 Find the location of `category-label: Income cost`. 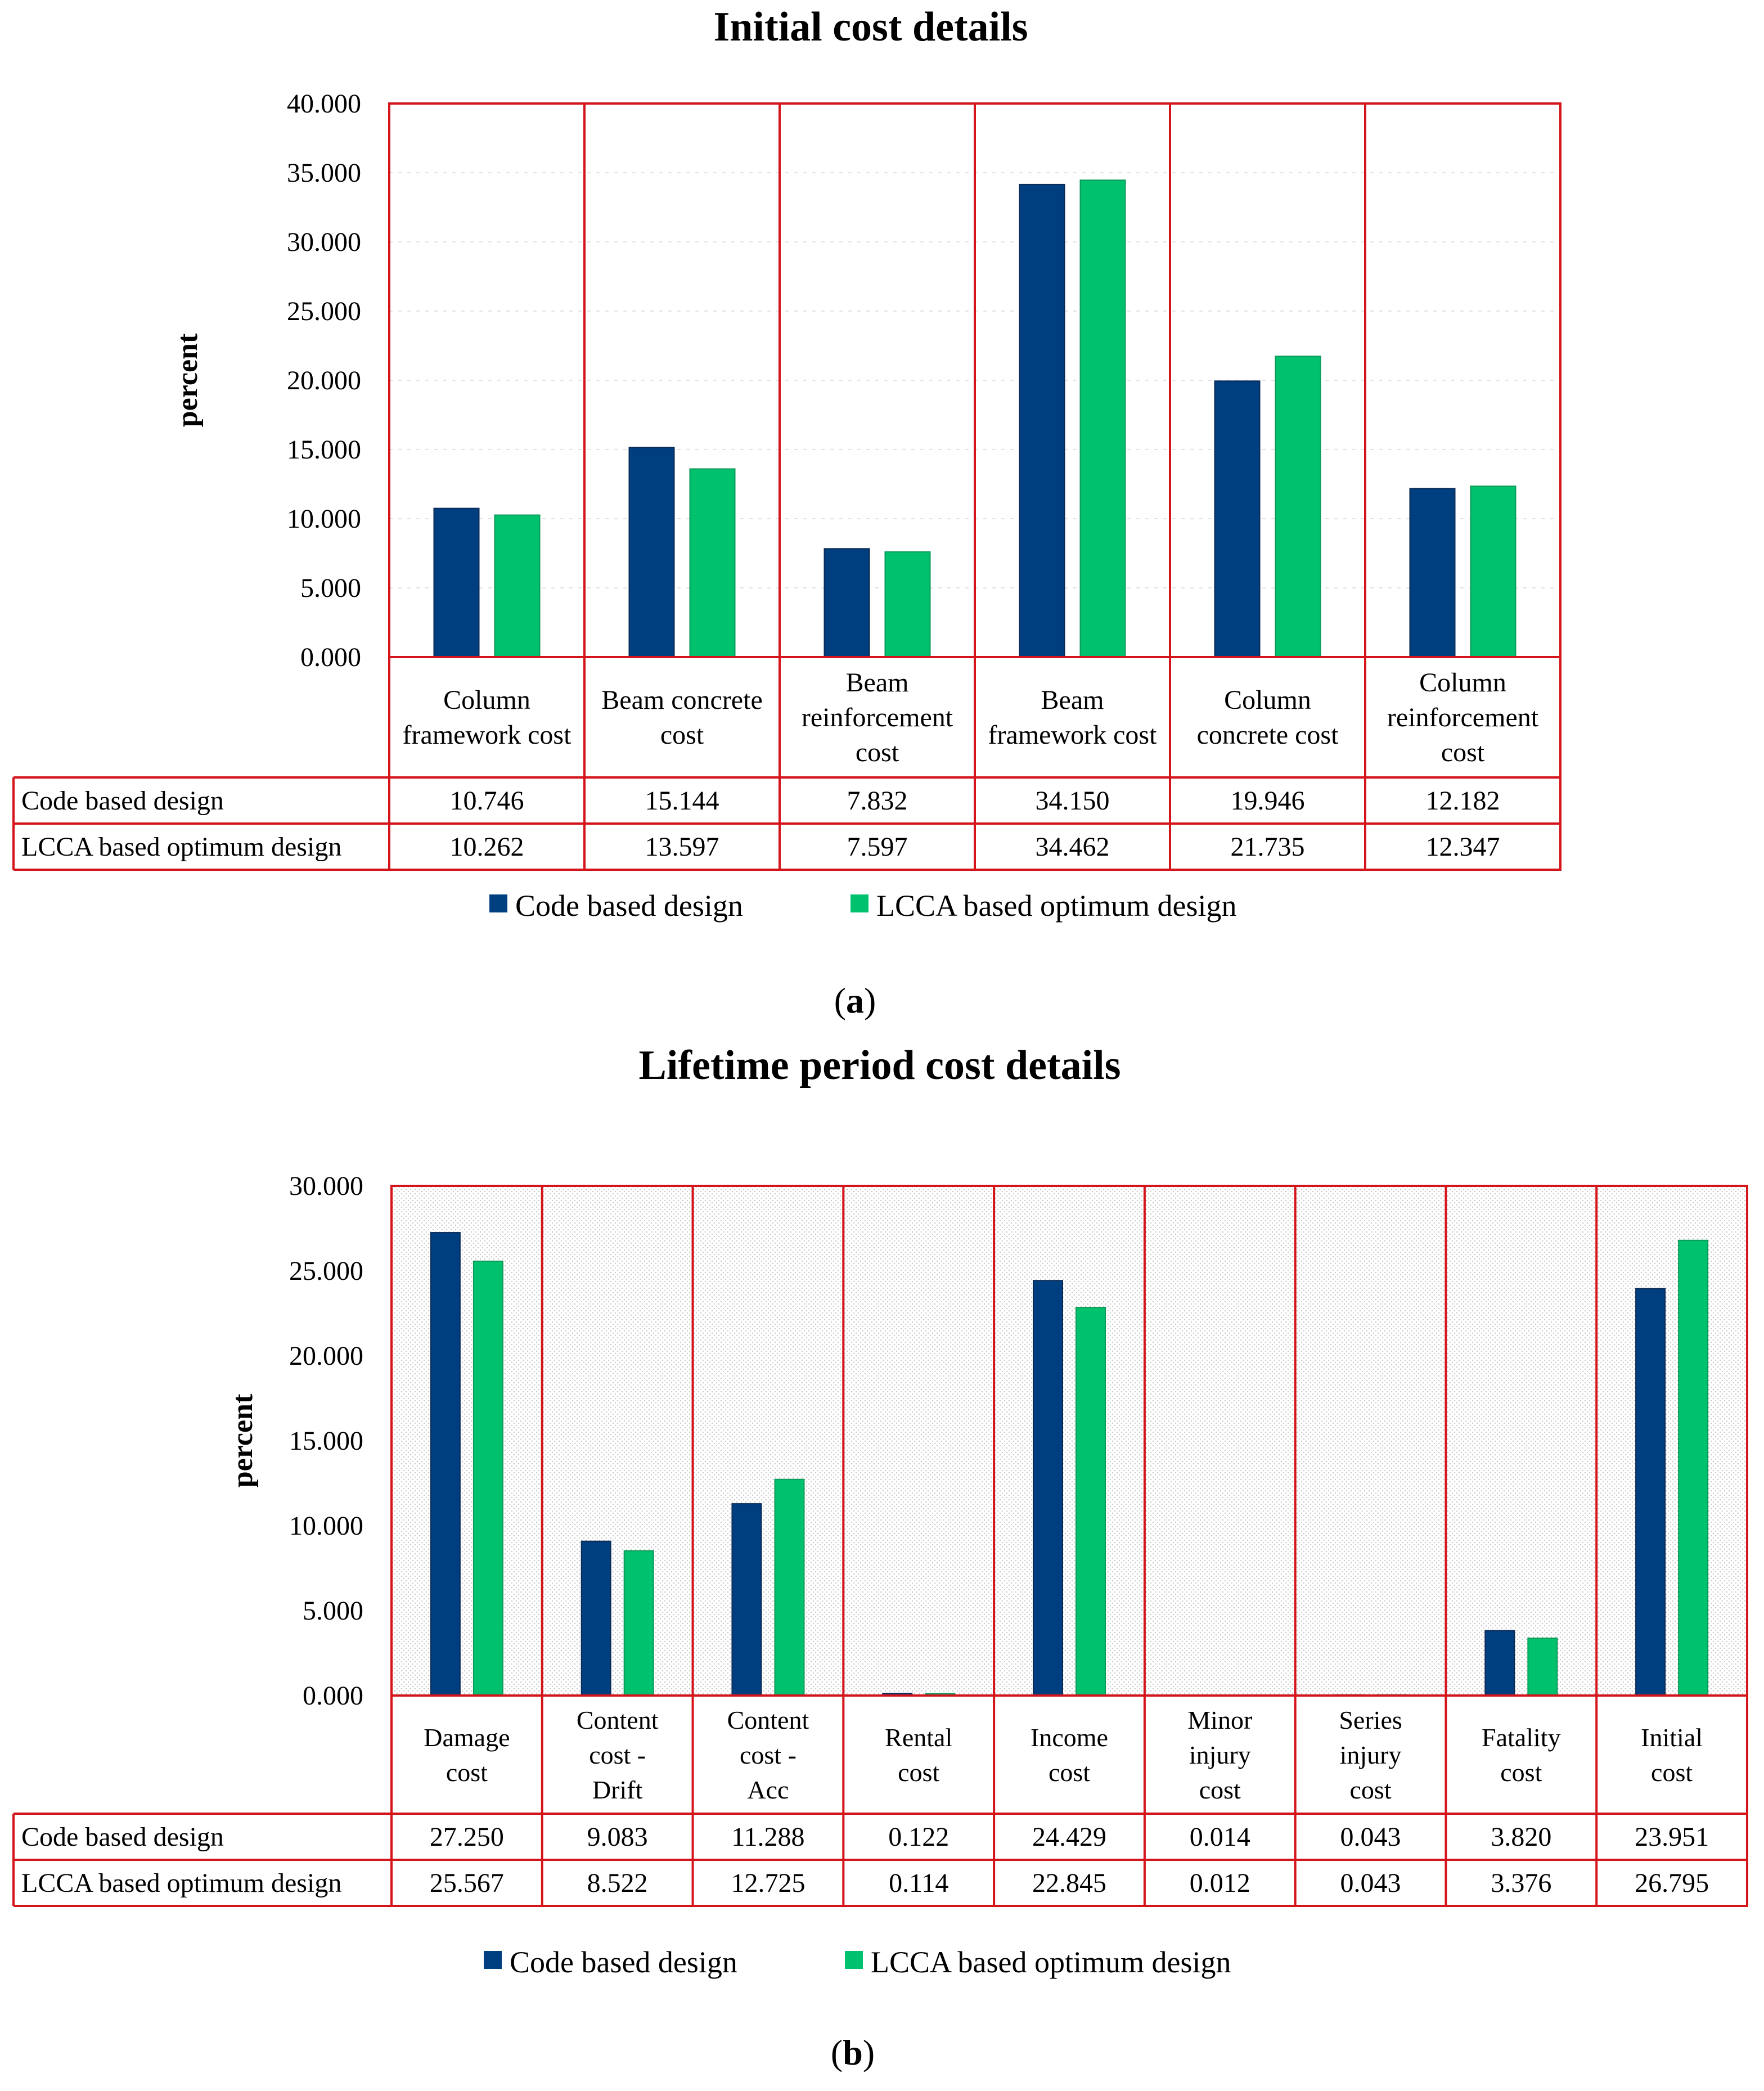

category-label: Income cost is located at coordinates (1069, 1755).